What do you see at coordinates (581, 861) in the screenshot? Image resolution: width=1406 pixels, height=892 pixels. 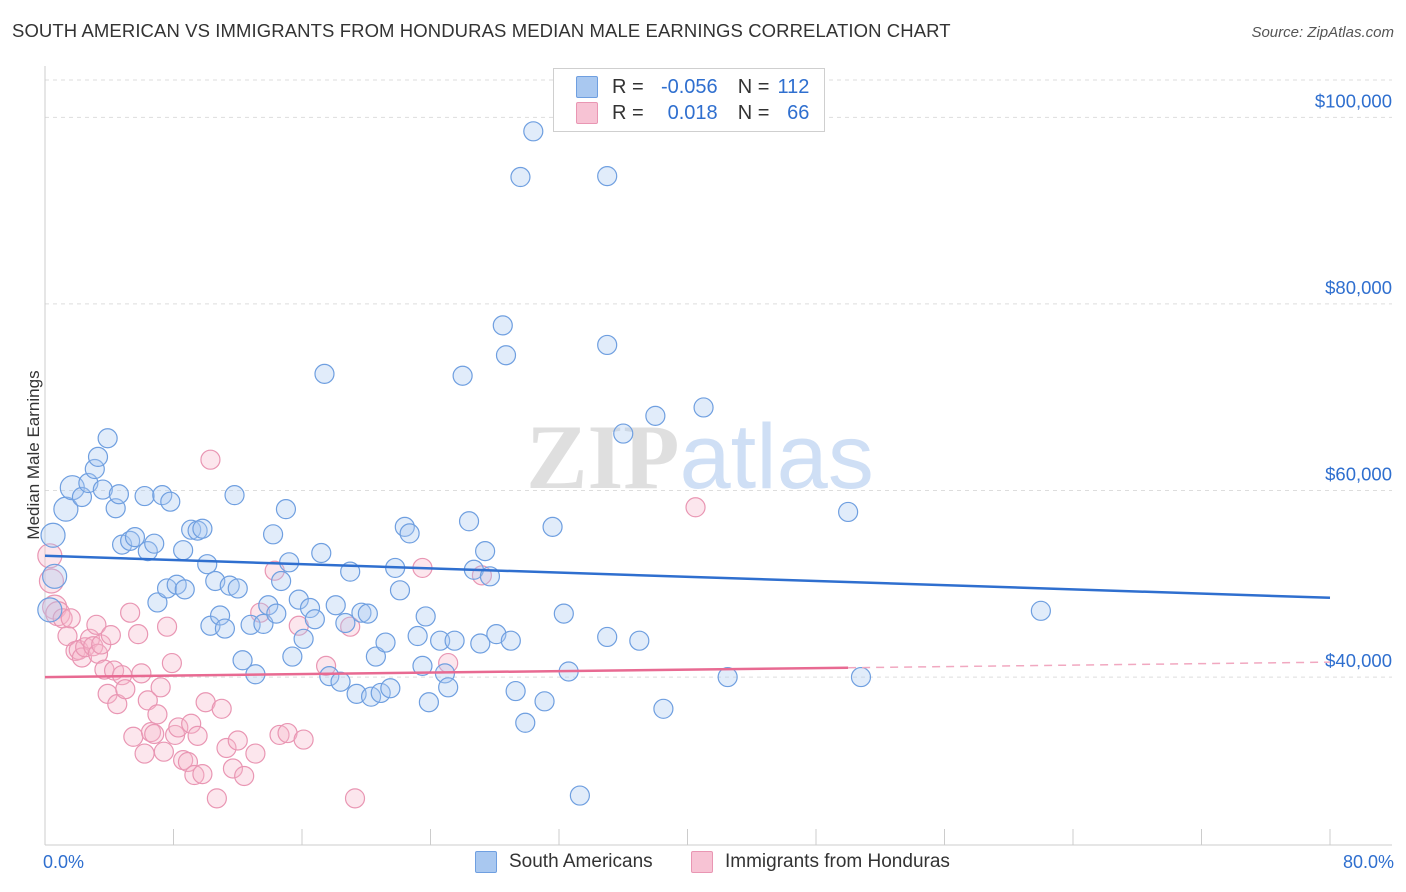 I see `legend-label-south-americans: South Americans` at bounding box center [581, 861].